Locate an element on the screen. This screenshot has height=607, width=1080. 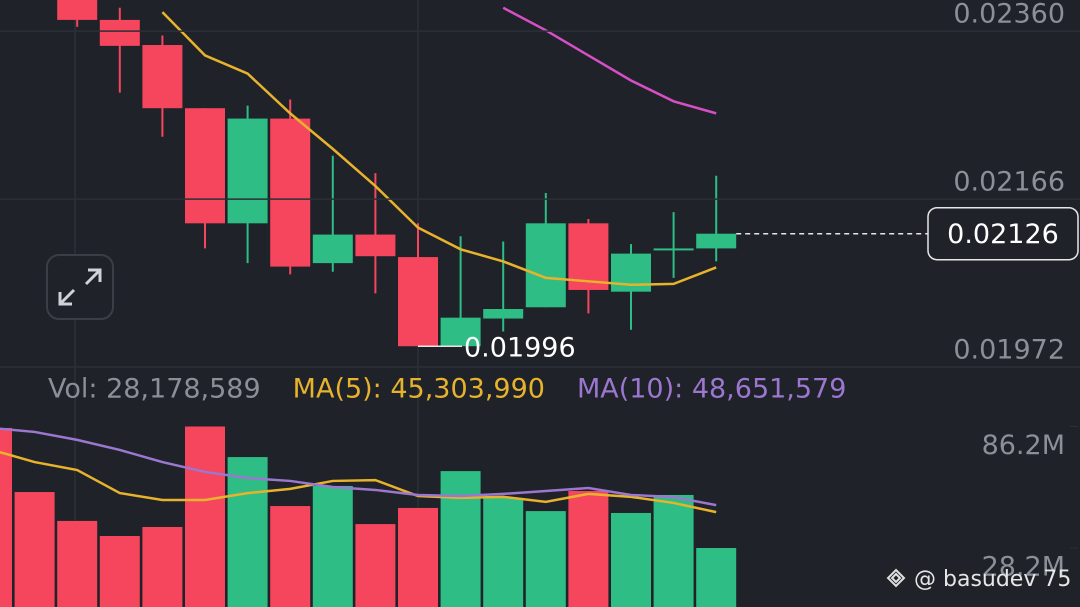
last-price-label: 0.02126 is located at coordinates (1003, 234).